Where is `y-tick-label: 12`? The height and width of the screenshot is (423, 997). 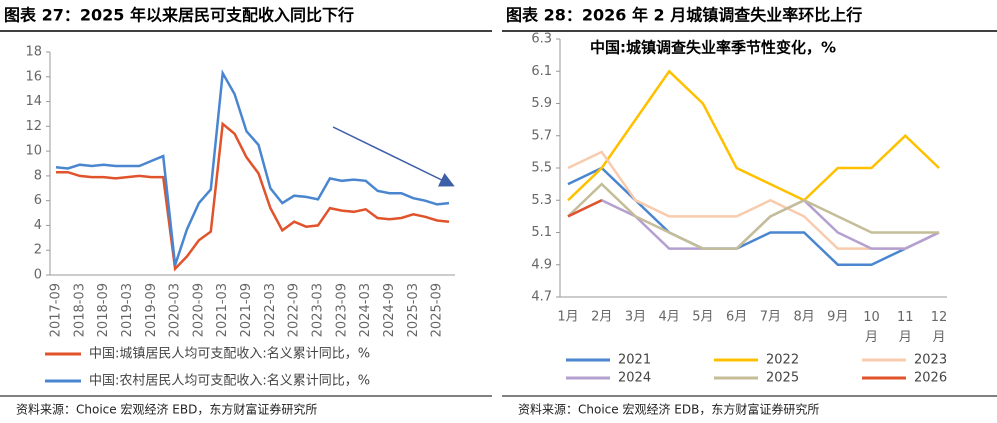
y-tick-label: 12 is located at coordinates (33, 126).